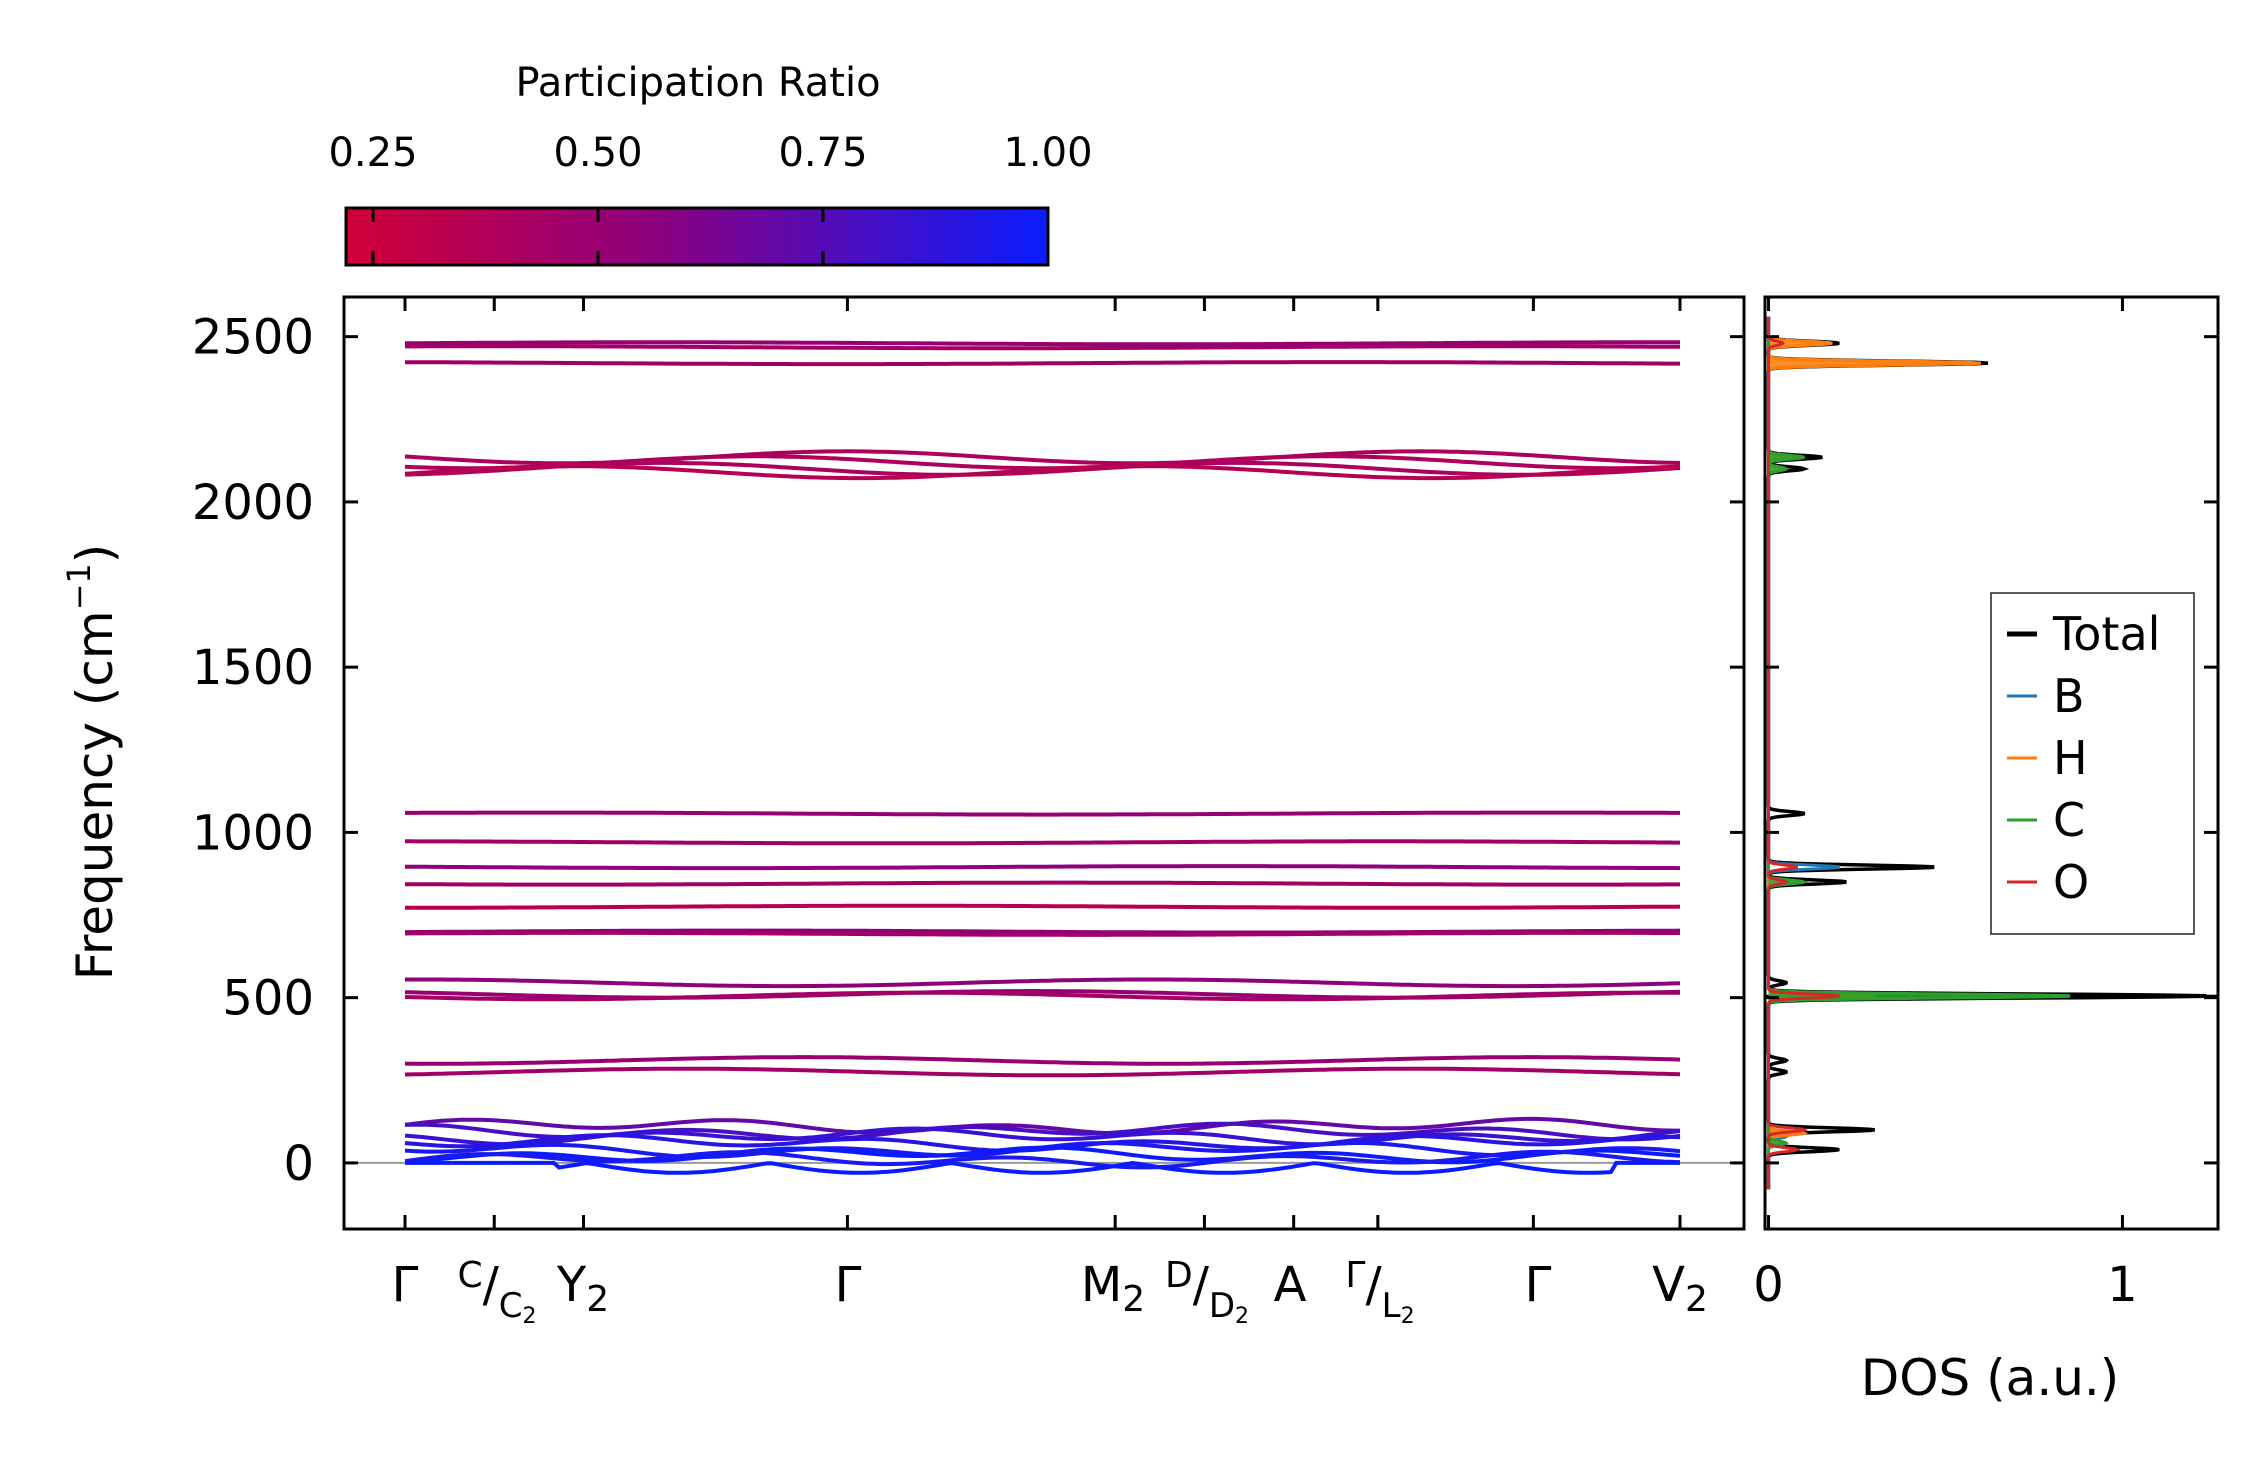 The image size is (2259, 1460). What do you see at coordinates (1050, 1292) in the screenshot?
I see `band-x-tick-labels: Γ C/C2 Y2 Γ M2 D/D2 A Γ/L2 Γ V2` at bounding box center [1050, 1292].